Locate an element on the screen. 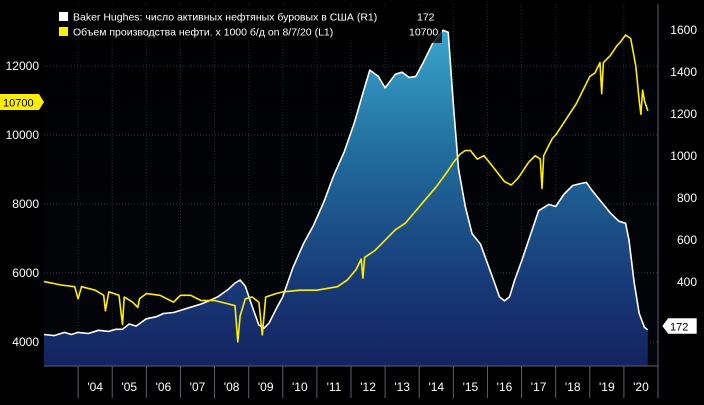  x-tick-label: '15 is located at coordinates (471, 387).